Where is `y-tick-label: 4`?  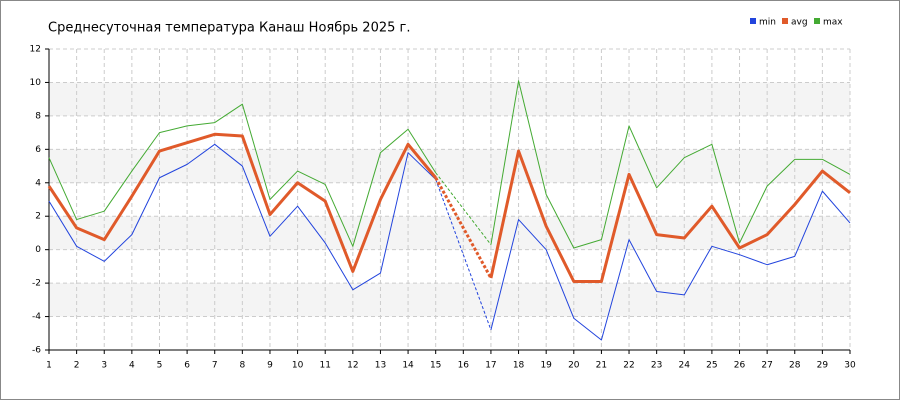 y-tick-label: 4 is located at coordinates (38, 183).